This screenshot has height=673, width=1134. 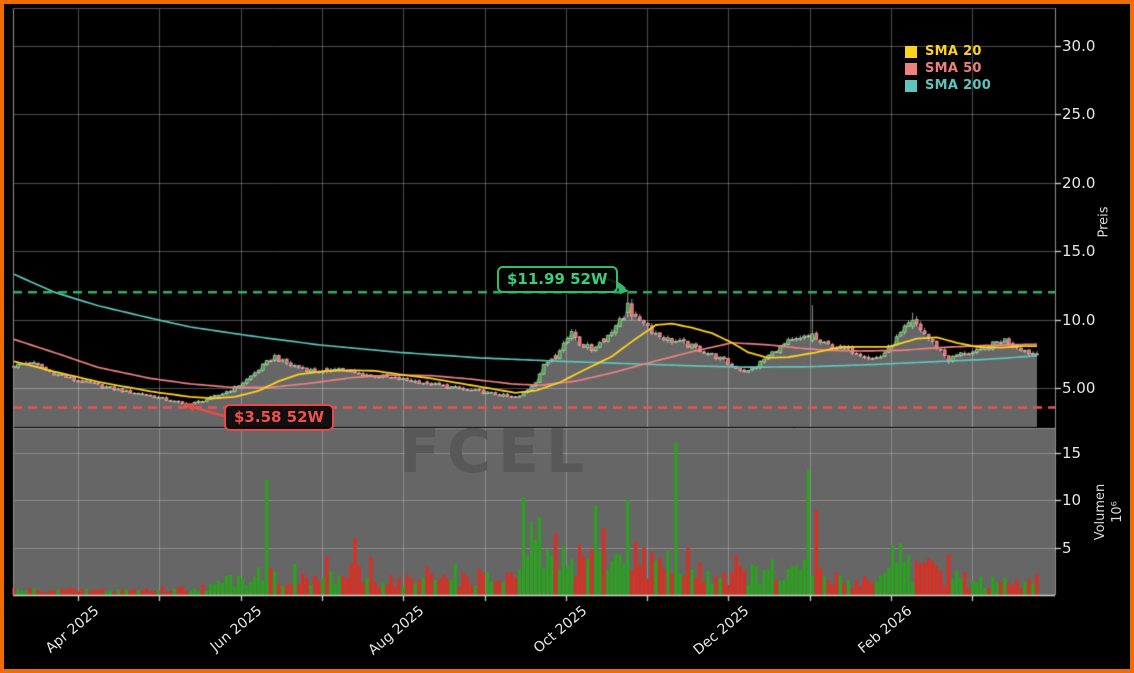 I want to click on legend-item: SMA 20, so click(x=948, y=51).